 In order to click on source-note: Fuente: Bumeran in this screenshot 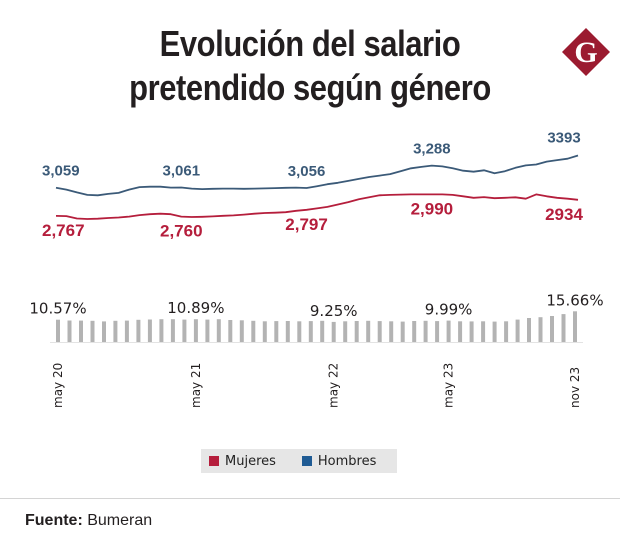, I will do `click(88, 521)`.